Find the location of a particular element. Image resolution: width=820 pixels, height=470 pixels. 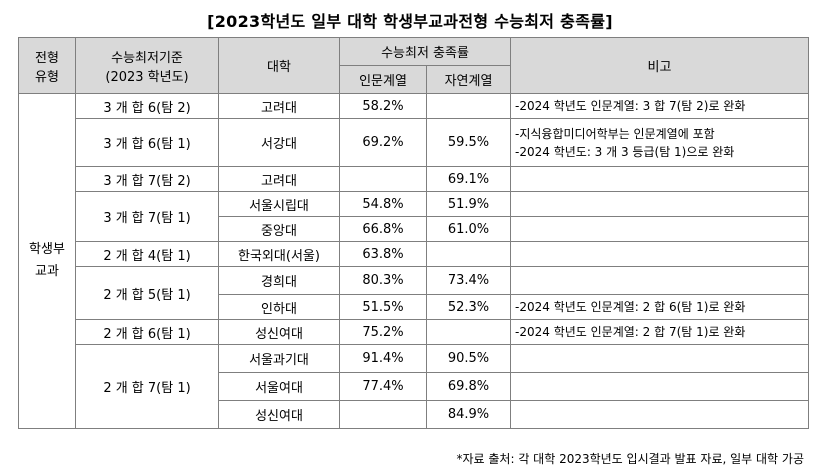

nat-rate-cell: 73.4% is located at coordinates (468, 280).